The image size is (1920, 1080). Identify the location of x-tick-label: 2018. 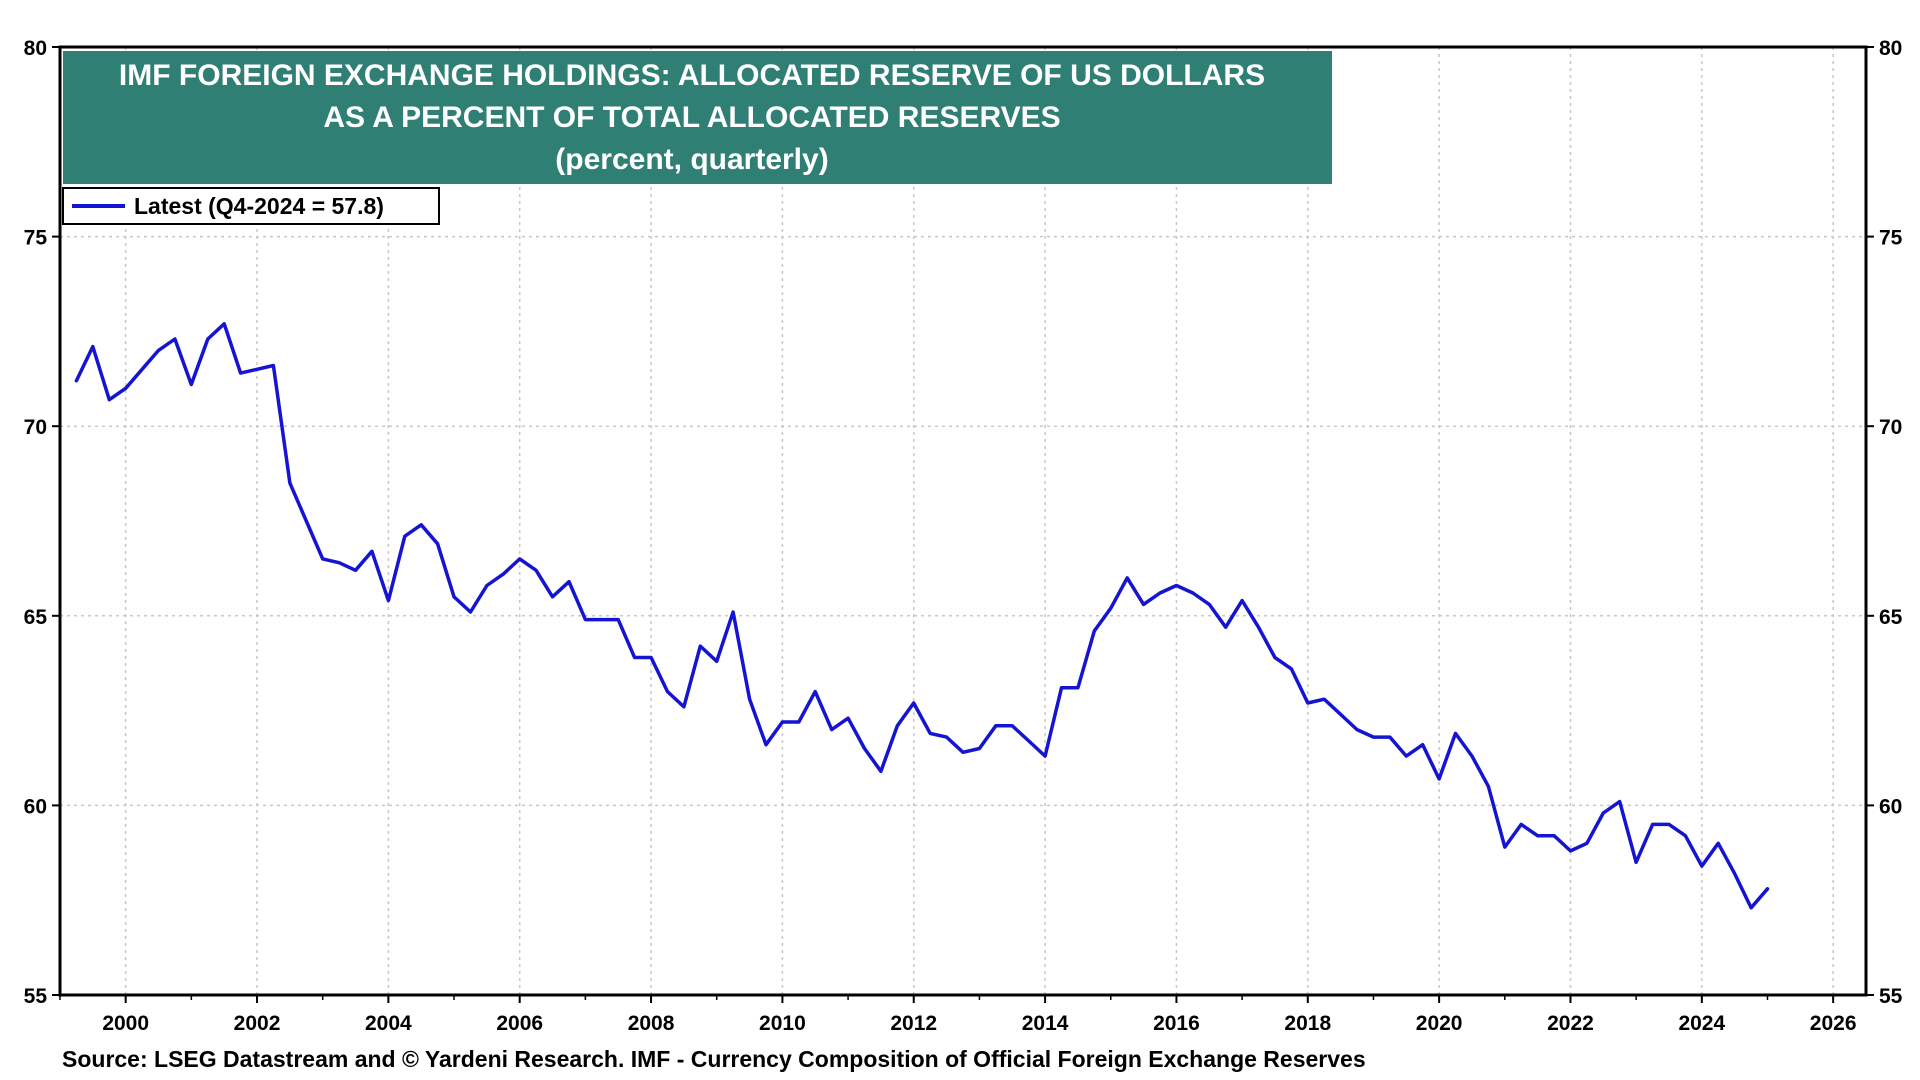
(1307, 1023).